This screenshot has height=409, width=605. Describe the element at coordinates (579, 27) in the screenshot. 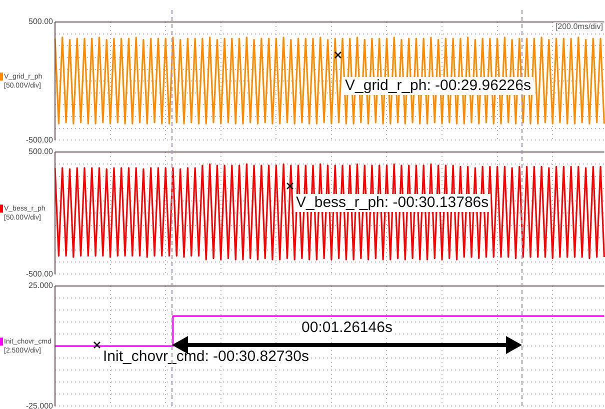

I see `annotation: [200.0ms/div]` at that location.